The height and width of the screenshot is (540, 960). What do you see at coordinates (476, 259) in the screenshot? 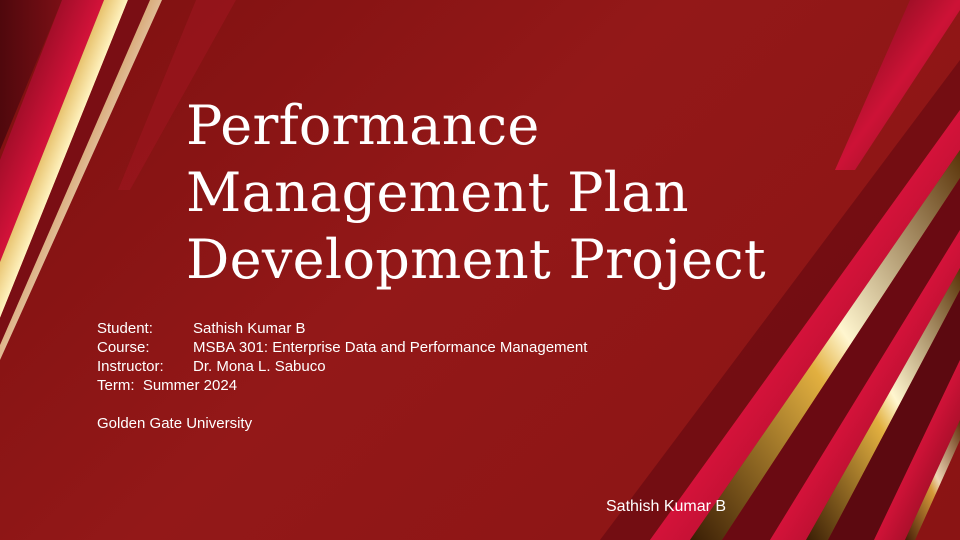
I see `title-line-3: Development Project` at bounding box center [476, 259].